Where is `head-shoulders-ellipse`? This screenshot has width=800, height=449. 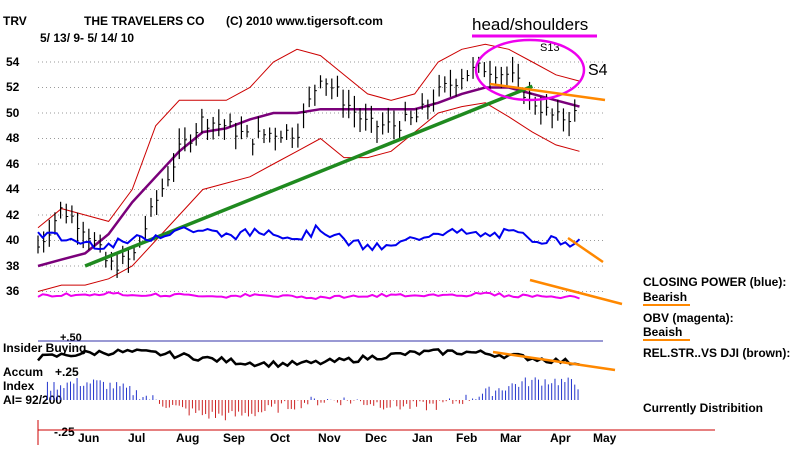 head-shoulders-ellipse is located at coordinates (530, 70).